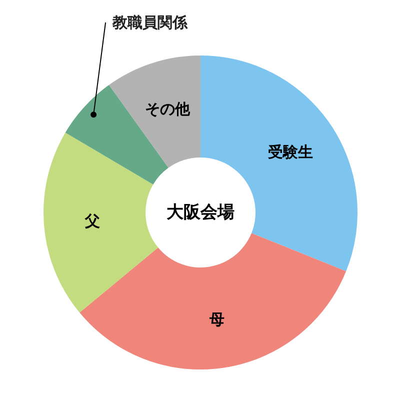 The height and width of the screenshot is (400, 400). Describe the element at coordinates (216, 319) in the screenshot. I see `slice-label: 母` at that location.